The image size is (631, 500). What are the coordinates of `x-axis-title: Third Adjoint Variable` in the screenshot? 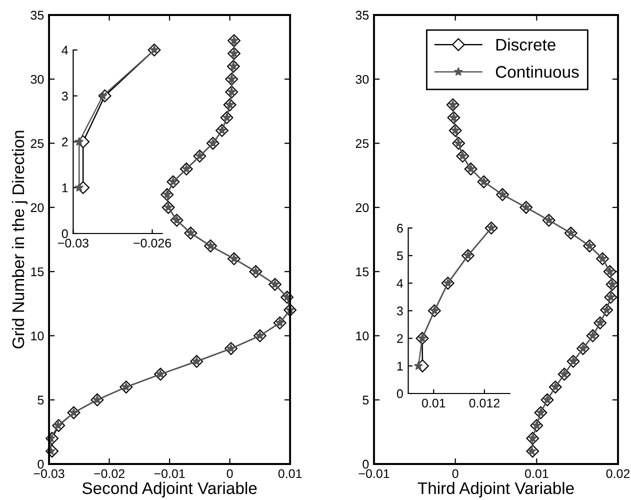 It's located at (496, 490).